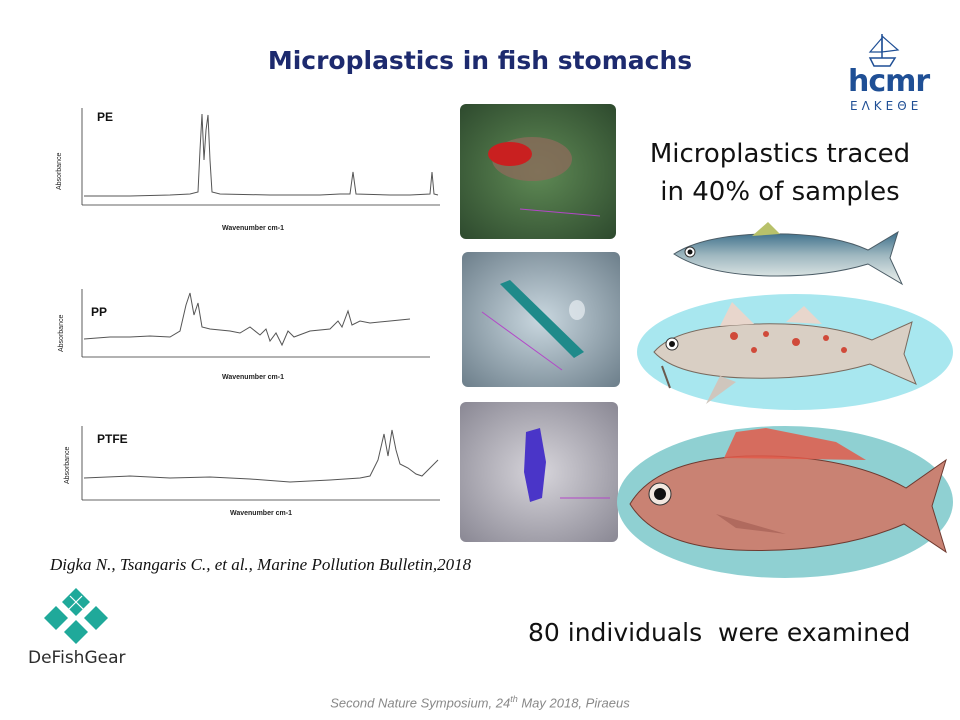 This screenshot has width=960, height=720. I want to click on fish-red-mullet, so click(795, 352).